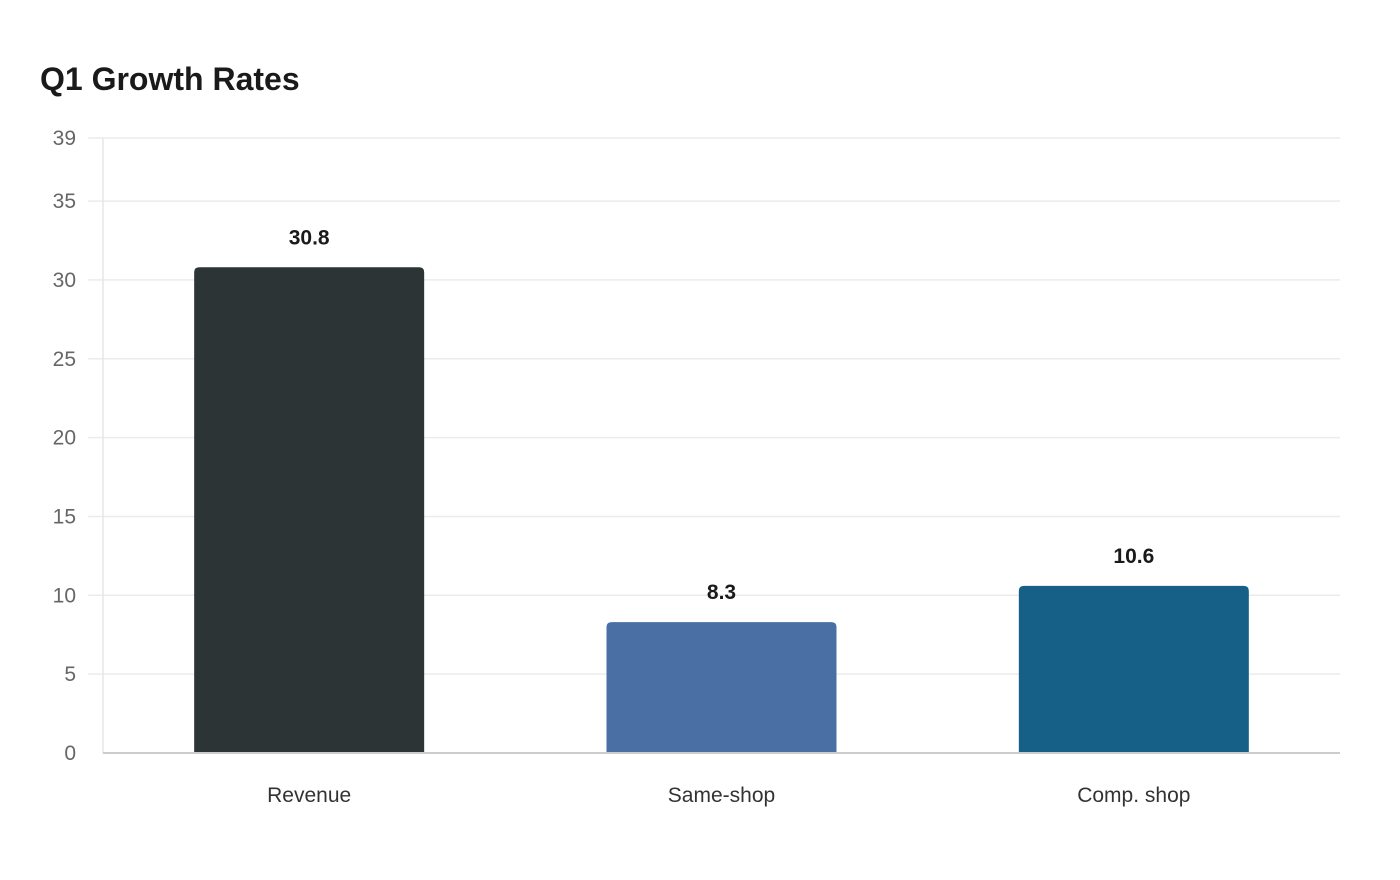 This screenshot has width=1400, height=880. Describe the element at coordinates (64, 516) in the screenshot. I see `y-tick-label: 15` at that location.